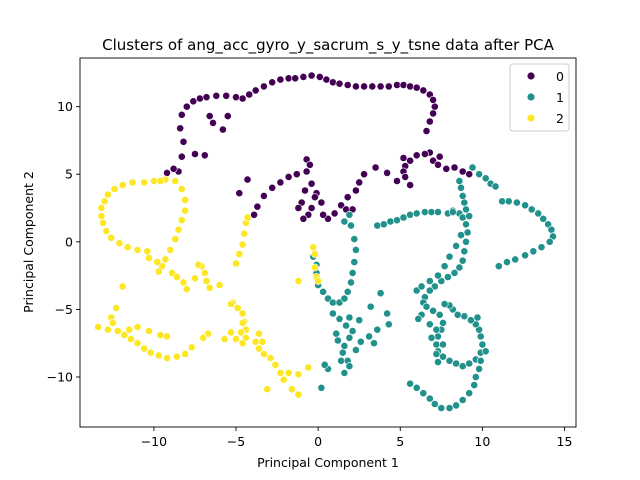  I want to click on legend-label-1: 1, so click(560, 97).